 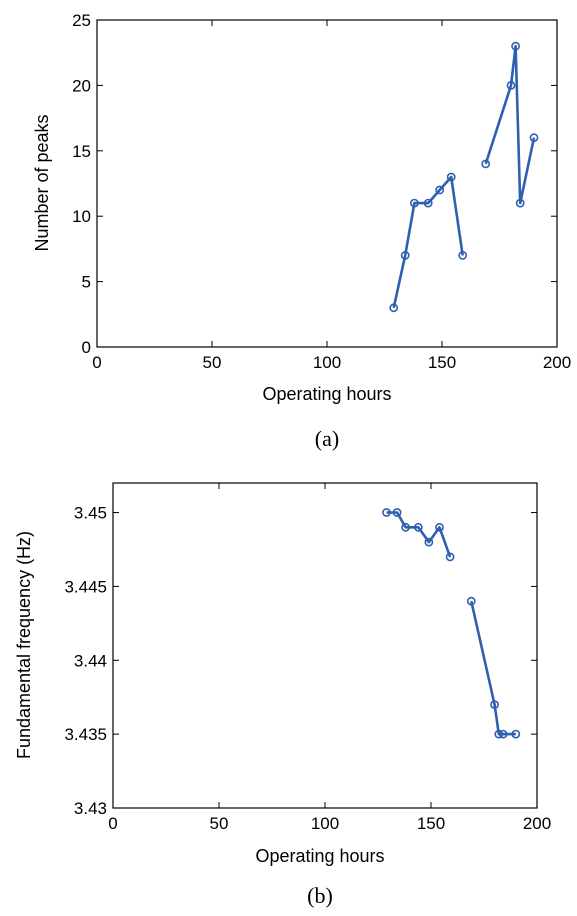 I want to click on series-lines-a, so click(x=464, y=176).